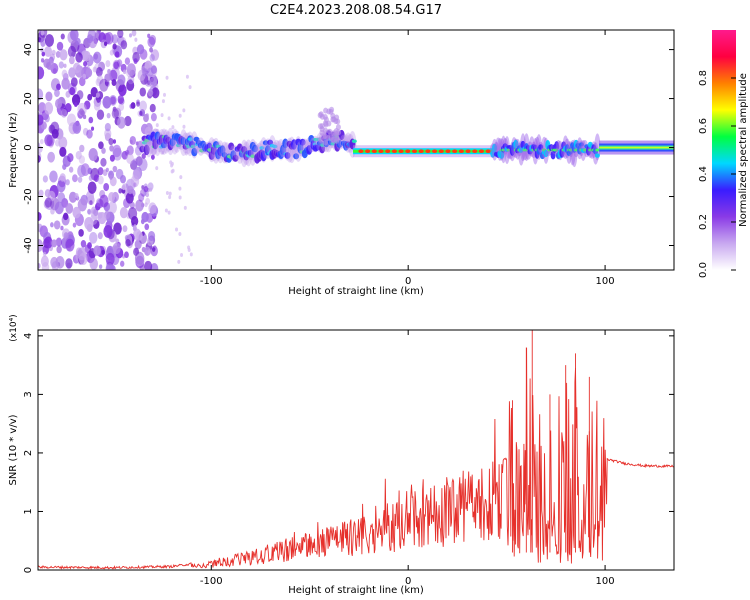 The width and height of the screenshot is (750, 600). Describe the element at coordinates (717, 174) in the screenshot. I see `colorbar-ticks: 0.0 0.2 0.4 0.6 0.8` at that location.